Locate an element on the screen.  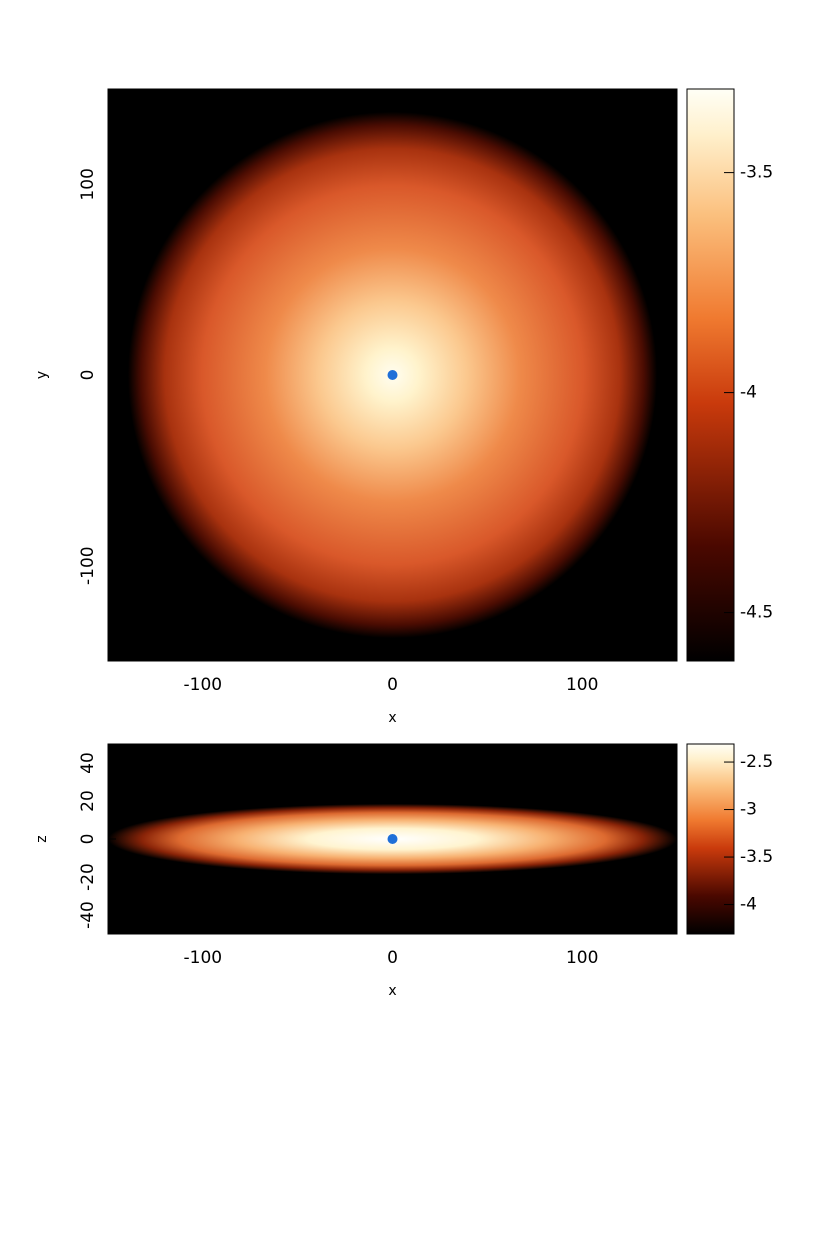
y-axis-label: y is located at coordinates (42, 375).